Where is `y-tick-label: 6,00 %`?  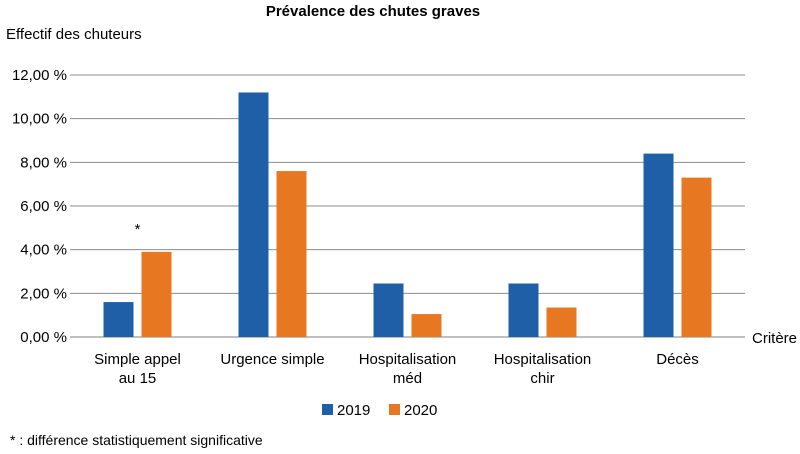 y-tick-label: 6,00 % is located at coordinates (43, 206).